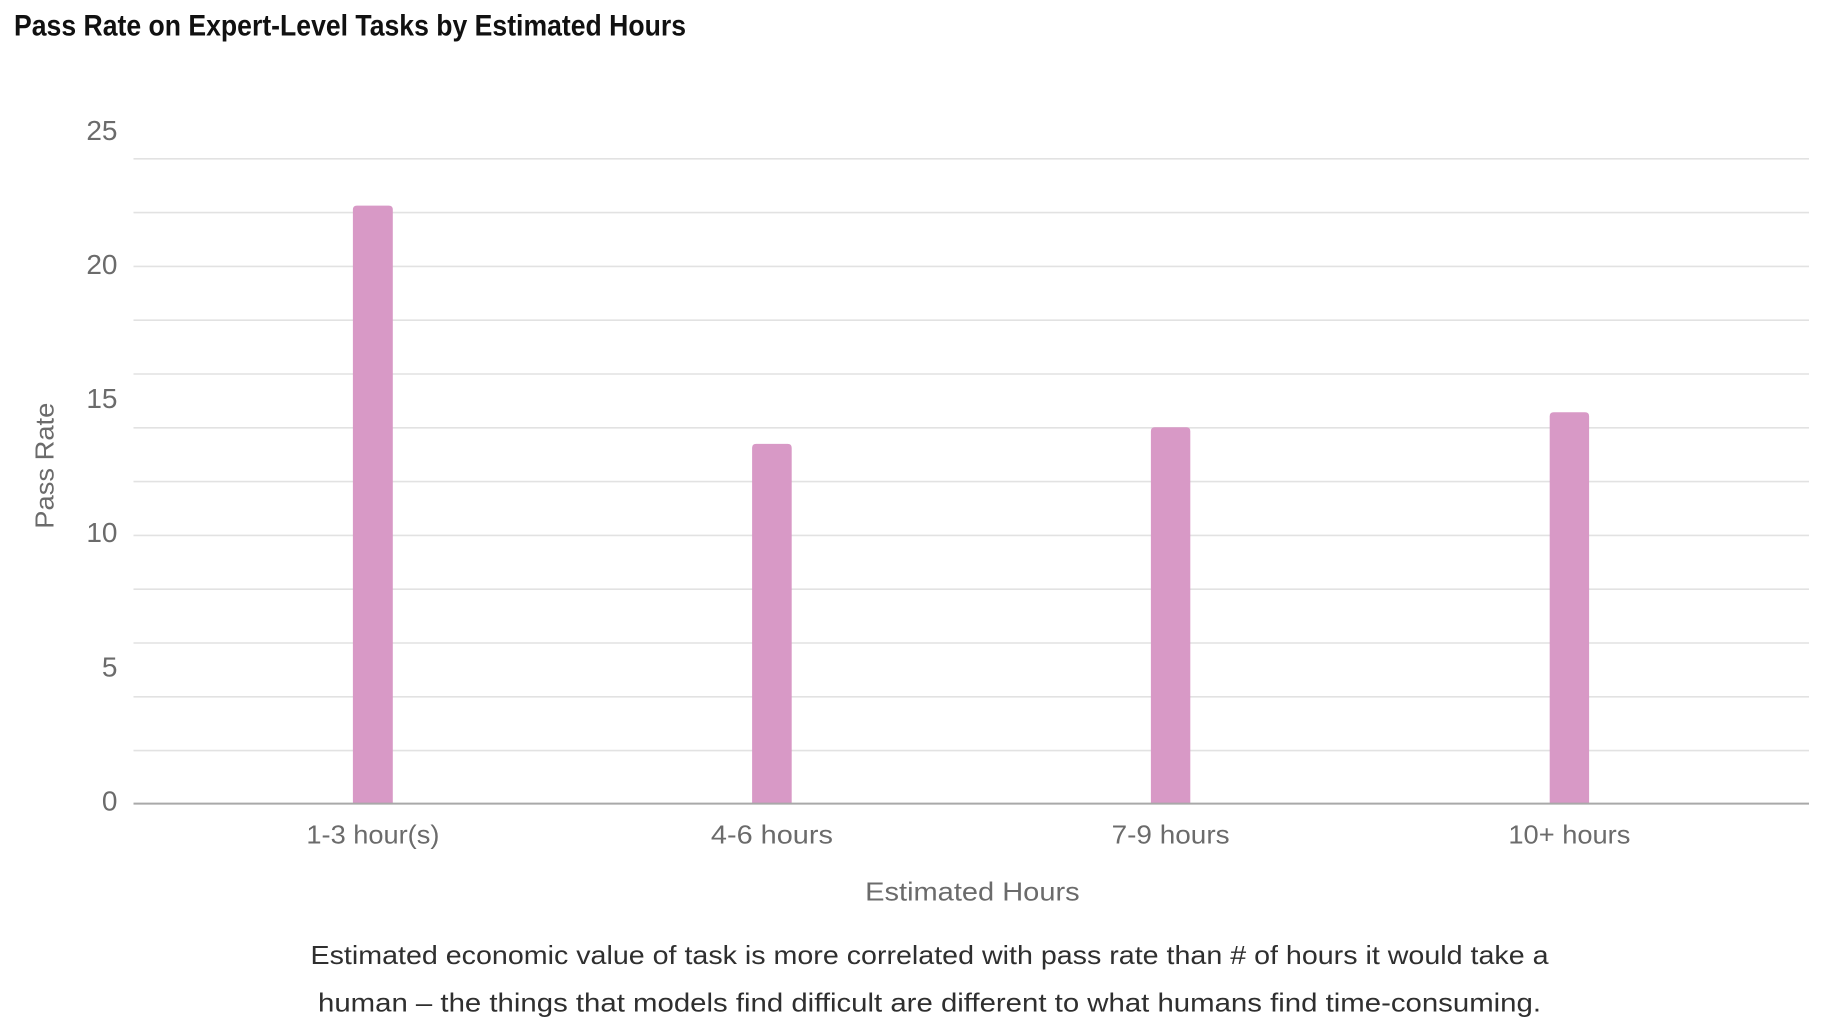  I want to click on svg-text: Pass Rate, so click(45, 466).